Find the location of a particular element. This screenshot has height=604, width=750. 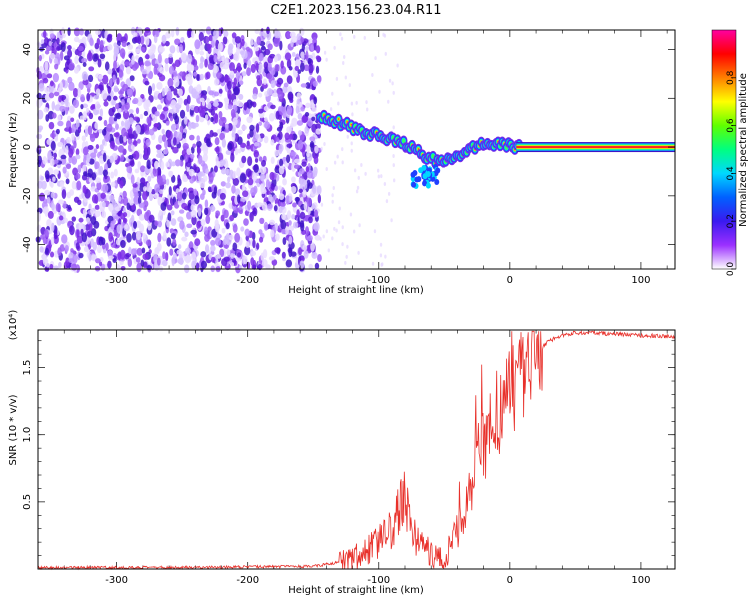

snr-x-tick-label: -300 is located at coordinates (116, 580).